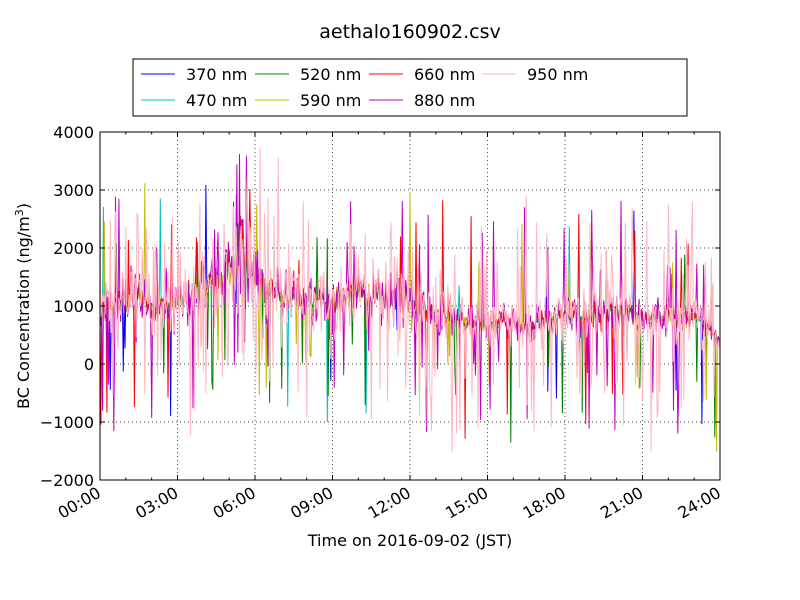 The width and height of the screenshot is (800, 600). I want to click on y-axis-label-main: BC Concentration (ng/m, so click(23, 312).